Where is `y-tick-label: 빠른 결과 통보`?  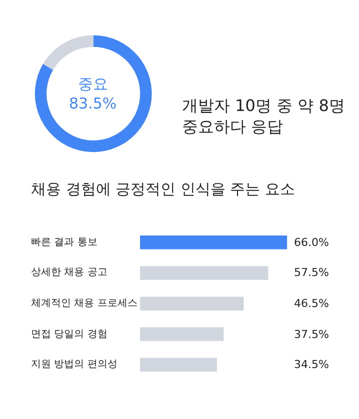
y-tick-label: 빠른 결과 통보 is located at coordinates (64, 242).